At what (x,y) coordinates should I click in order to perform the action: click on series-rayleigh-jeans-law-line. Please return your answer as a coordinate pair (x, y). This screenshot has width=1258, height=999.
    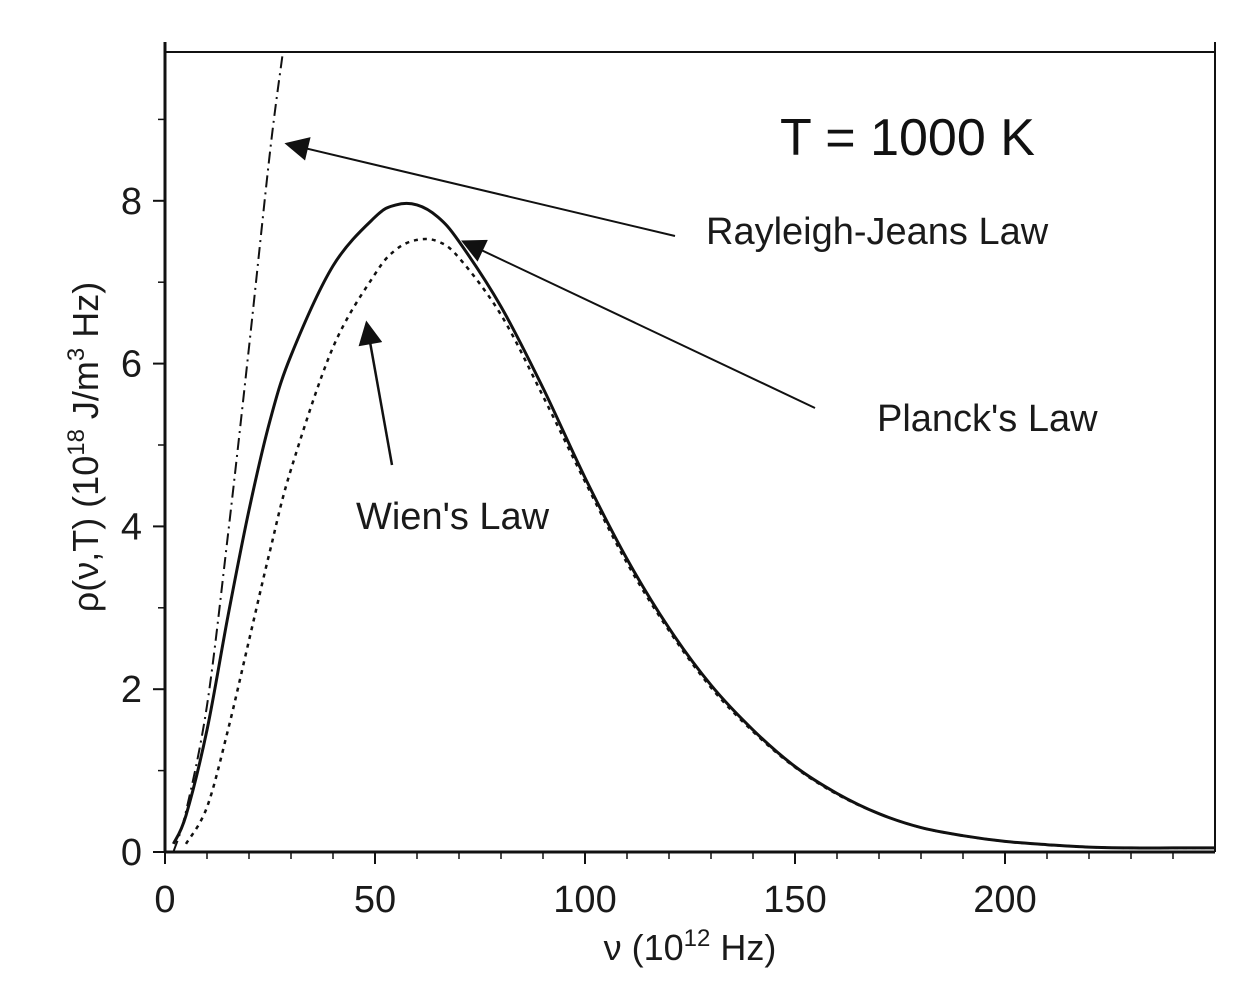
    Looking at the image, I should click on (228, 453).